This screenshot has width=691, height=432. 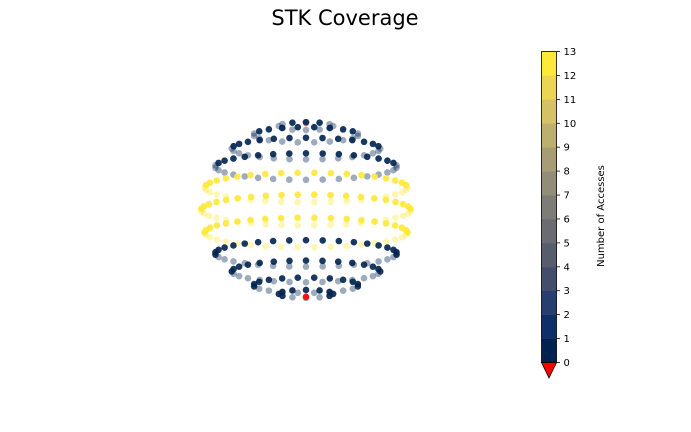 I want to click on colorbar-tick-label: 8, so click(x=567, y=172).